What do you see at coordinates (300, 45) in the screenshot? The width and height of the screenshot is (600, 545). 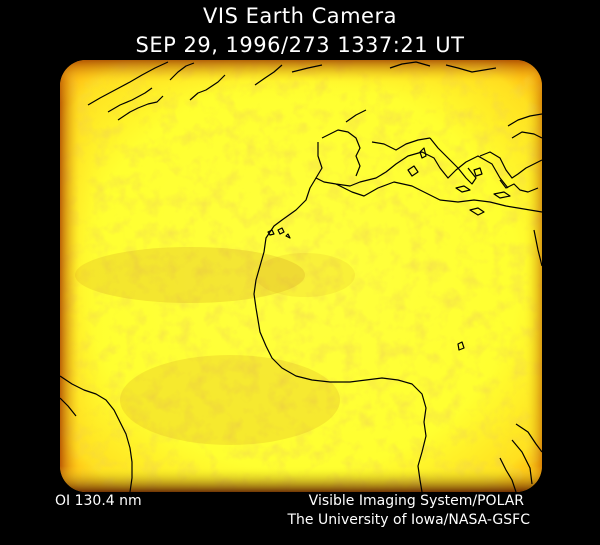 I see `image-timestamp: SEP 29, 1996/273 1337:21 UT` at bounding box center [300, 45].